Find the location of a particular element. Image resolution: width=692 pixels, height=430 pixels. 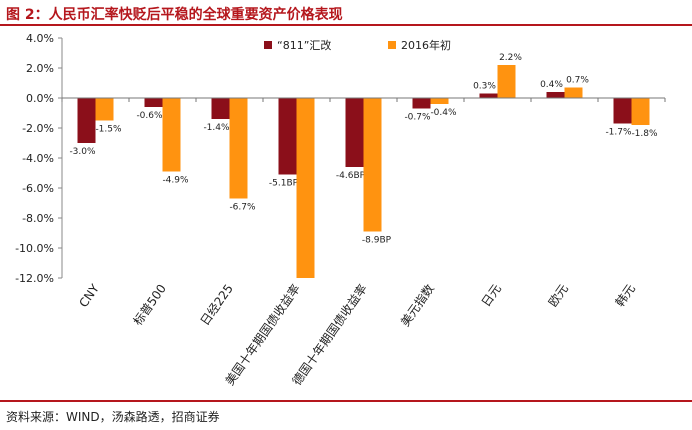

data-label: 0.3% is located at coordinates (484, 87).